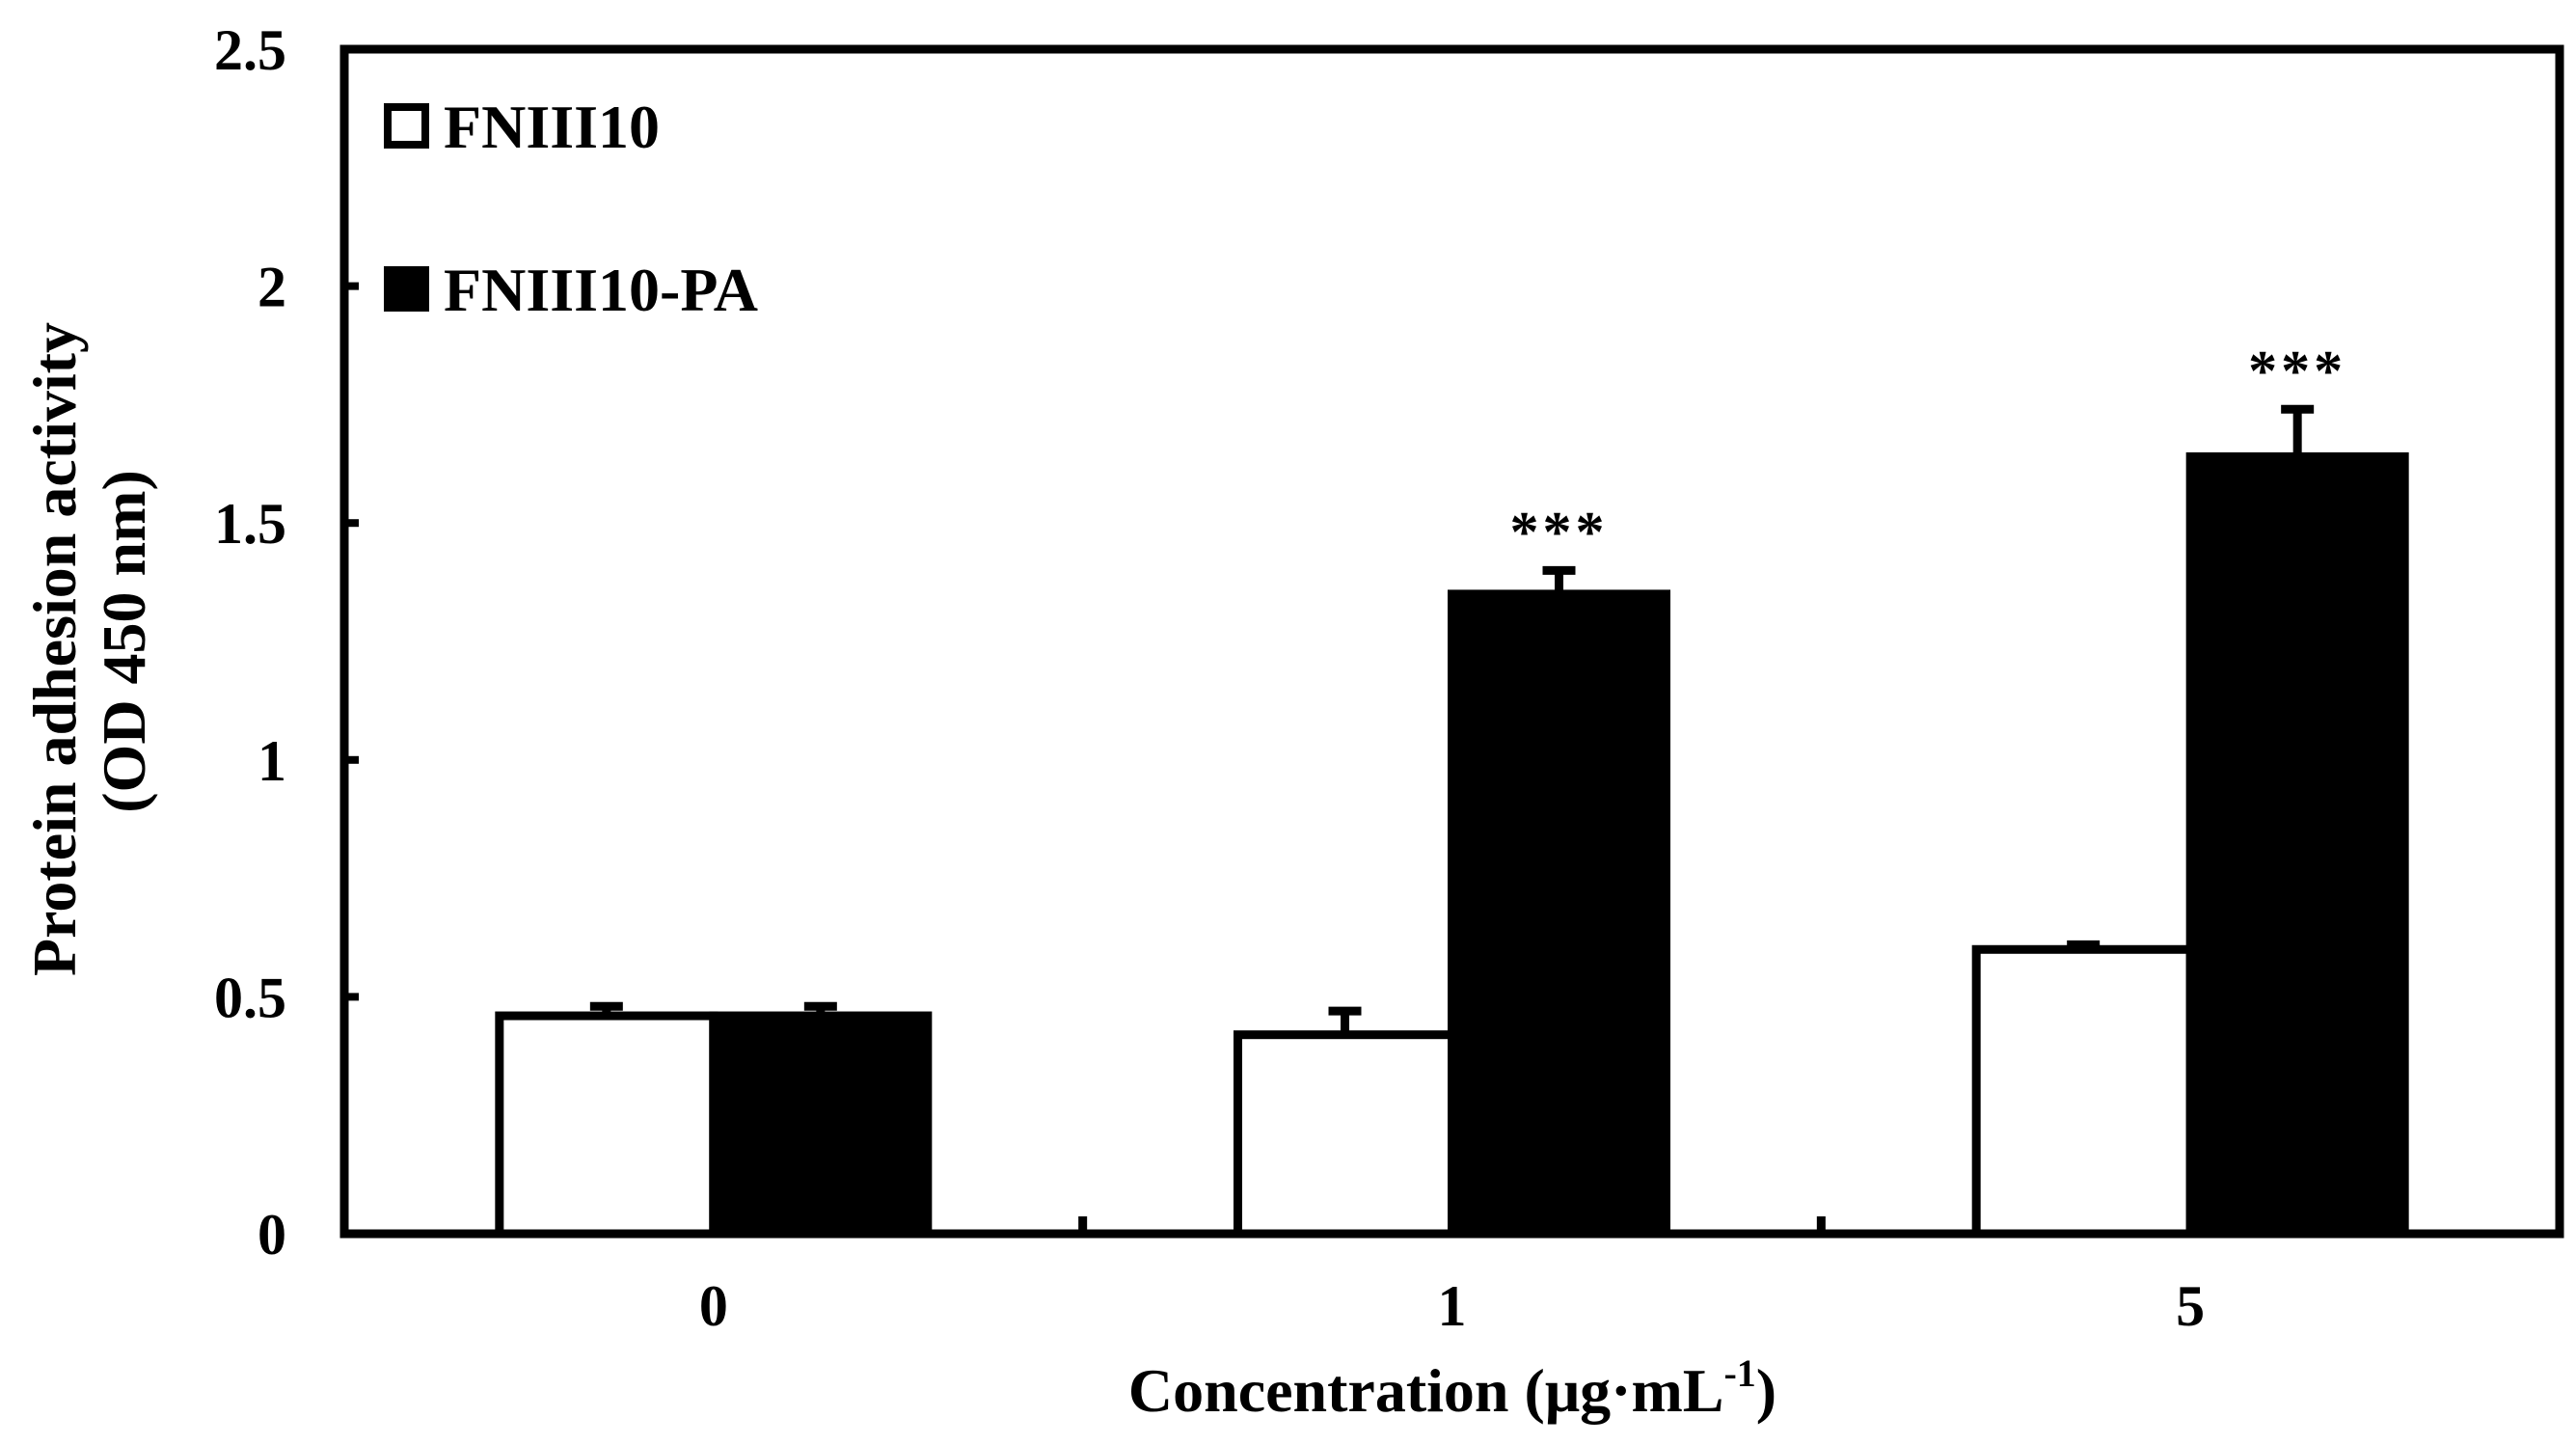 The height and width of the screenshot is (1445, 2576). Describe the element at coordinates (1766, 1390) in the screenshot. I see `x-axis-title-suffix: )` at that location.